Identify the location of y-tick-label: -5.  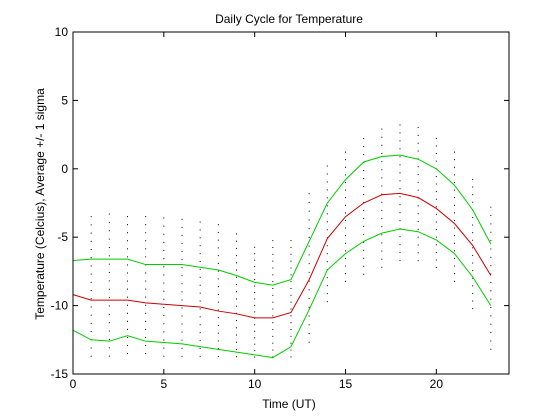
(62, 237).